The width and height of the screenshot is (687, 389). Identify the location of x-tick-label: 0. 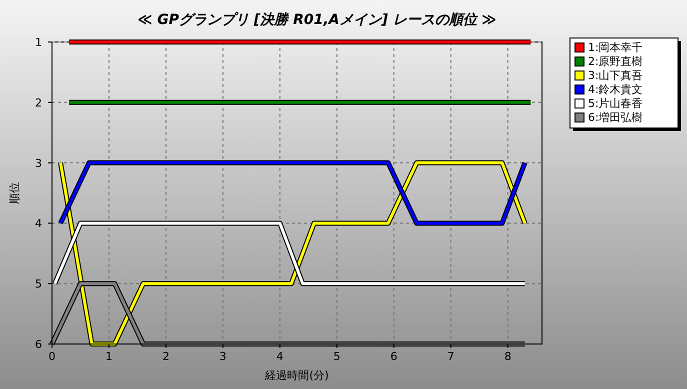
(52, 356).